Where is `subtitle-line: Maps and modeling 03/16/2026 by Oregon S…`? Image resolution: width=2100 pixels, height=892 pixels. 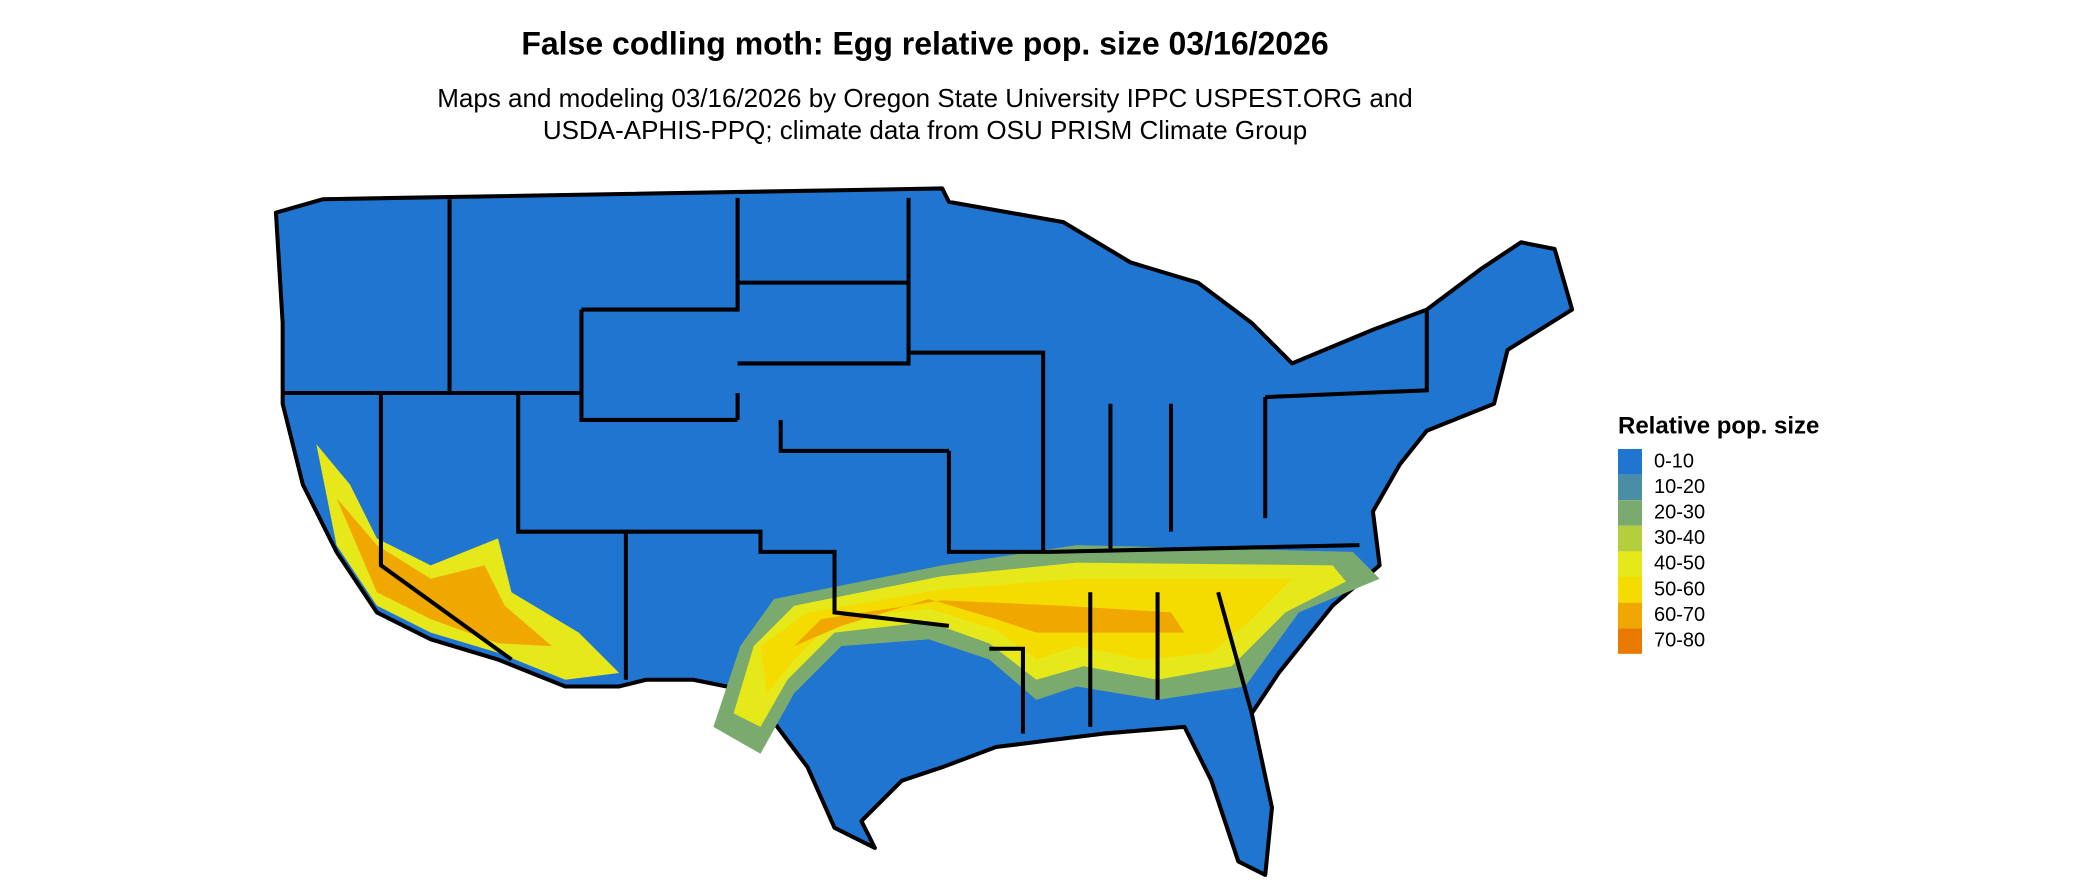
subtitle-line: Maps and modeling 03/16/2026 by Oregon S… is located at coordinates (925, 98).